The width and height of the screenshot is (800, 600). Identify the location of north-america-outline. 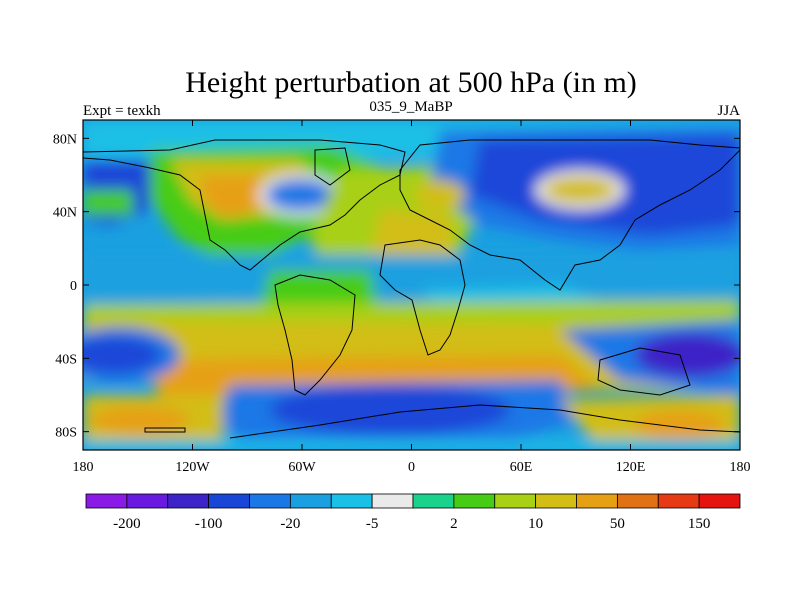
(244, 205).